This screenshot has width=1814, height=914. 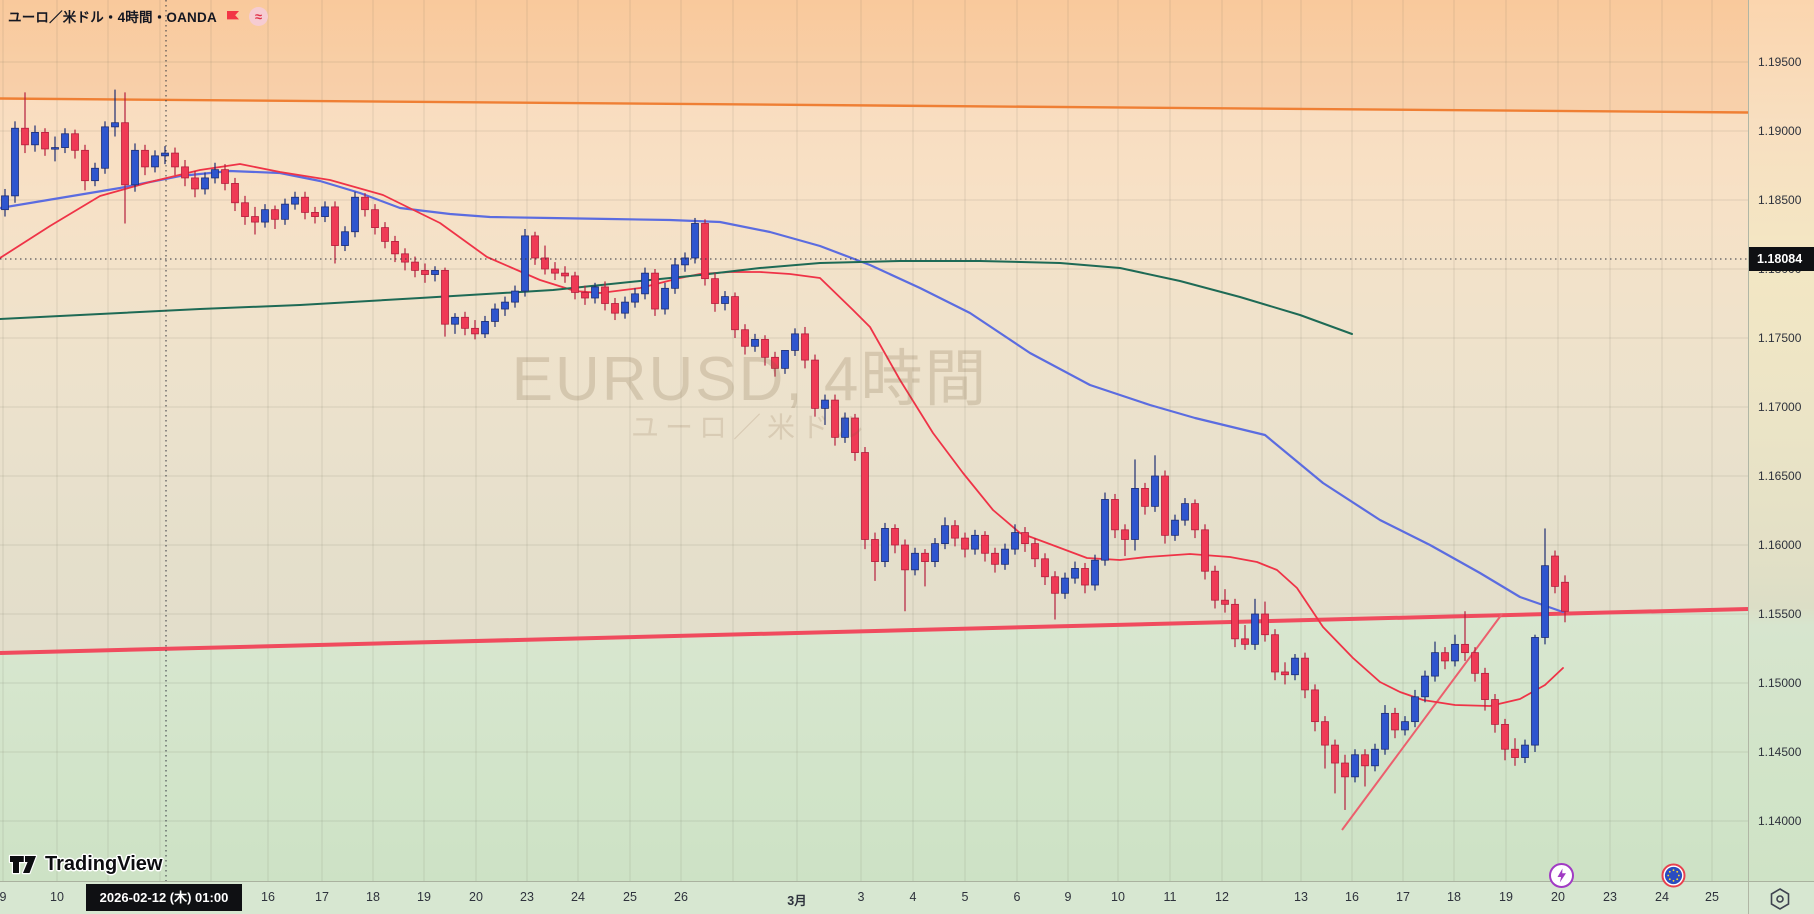 I want to click on crosshair-date-label: 2026-02-12 (木) 01:00, so click(x=164, y=897).